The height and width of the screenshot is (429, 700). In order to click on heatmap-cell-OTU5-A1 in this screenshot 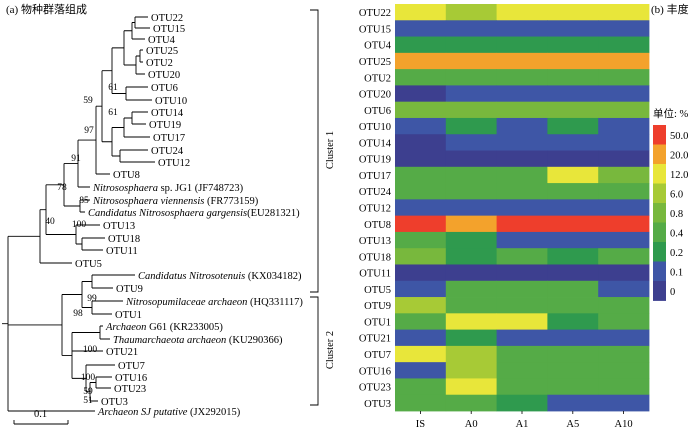, I will do `click(522, 289)`.